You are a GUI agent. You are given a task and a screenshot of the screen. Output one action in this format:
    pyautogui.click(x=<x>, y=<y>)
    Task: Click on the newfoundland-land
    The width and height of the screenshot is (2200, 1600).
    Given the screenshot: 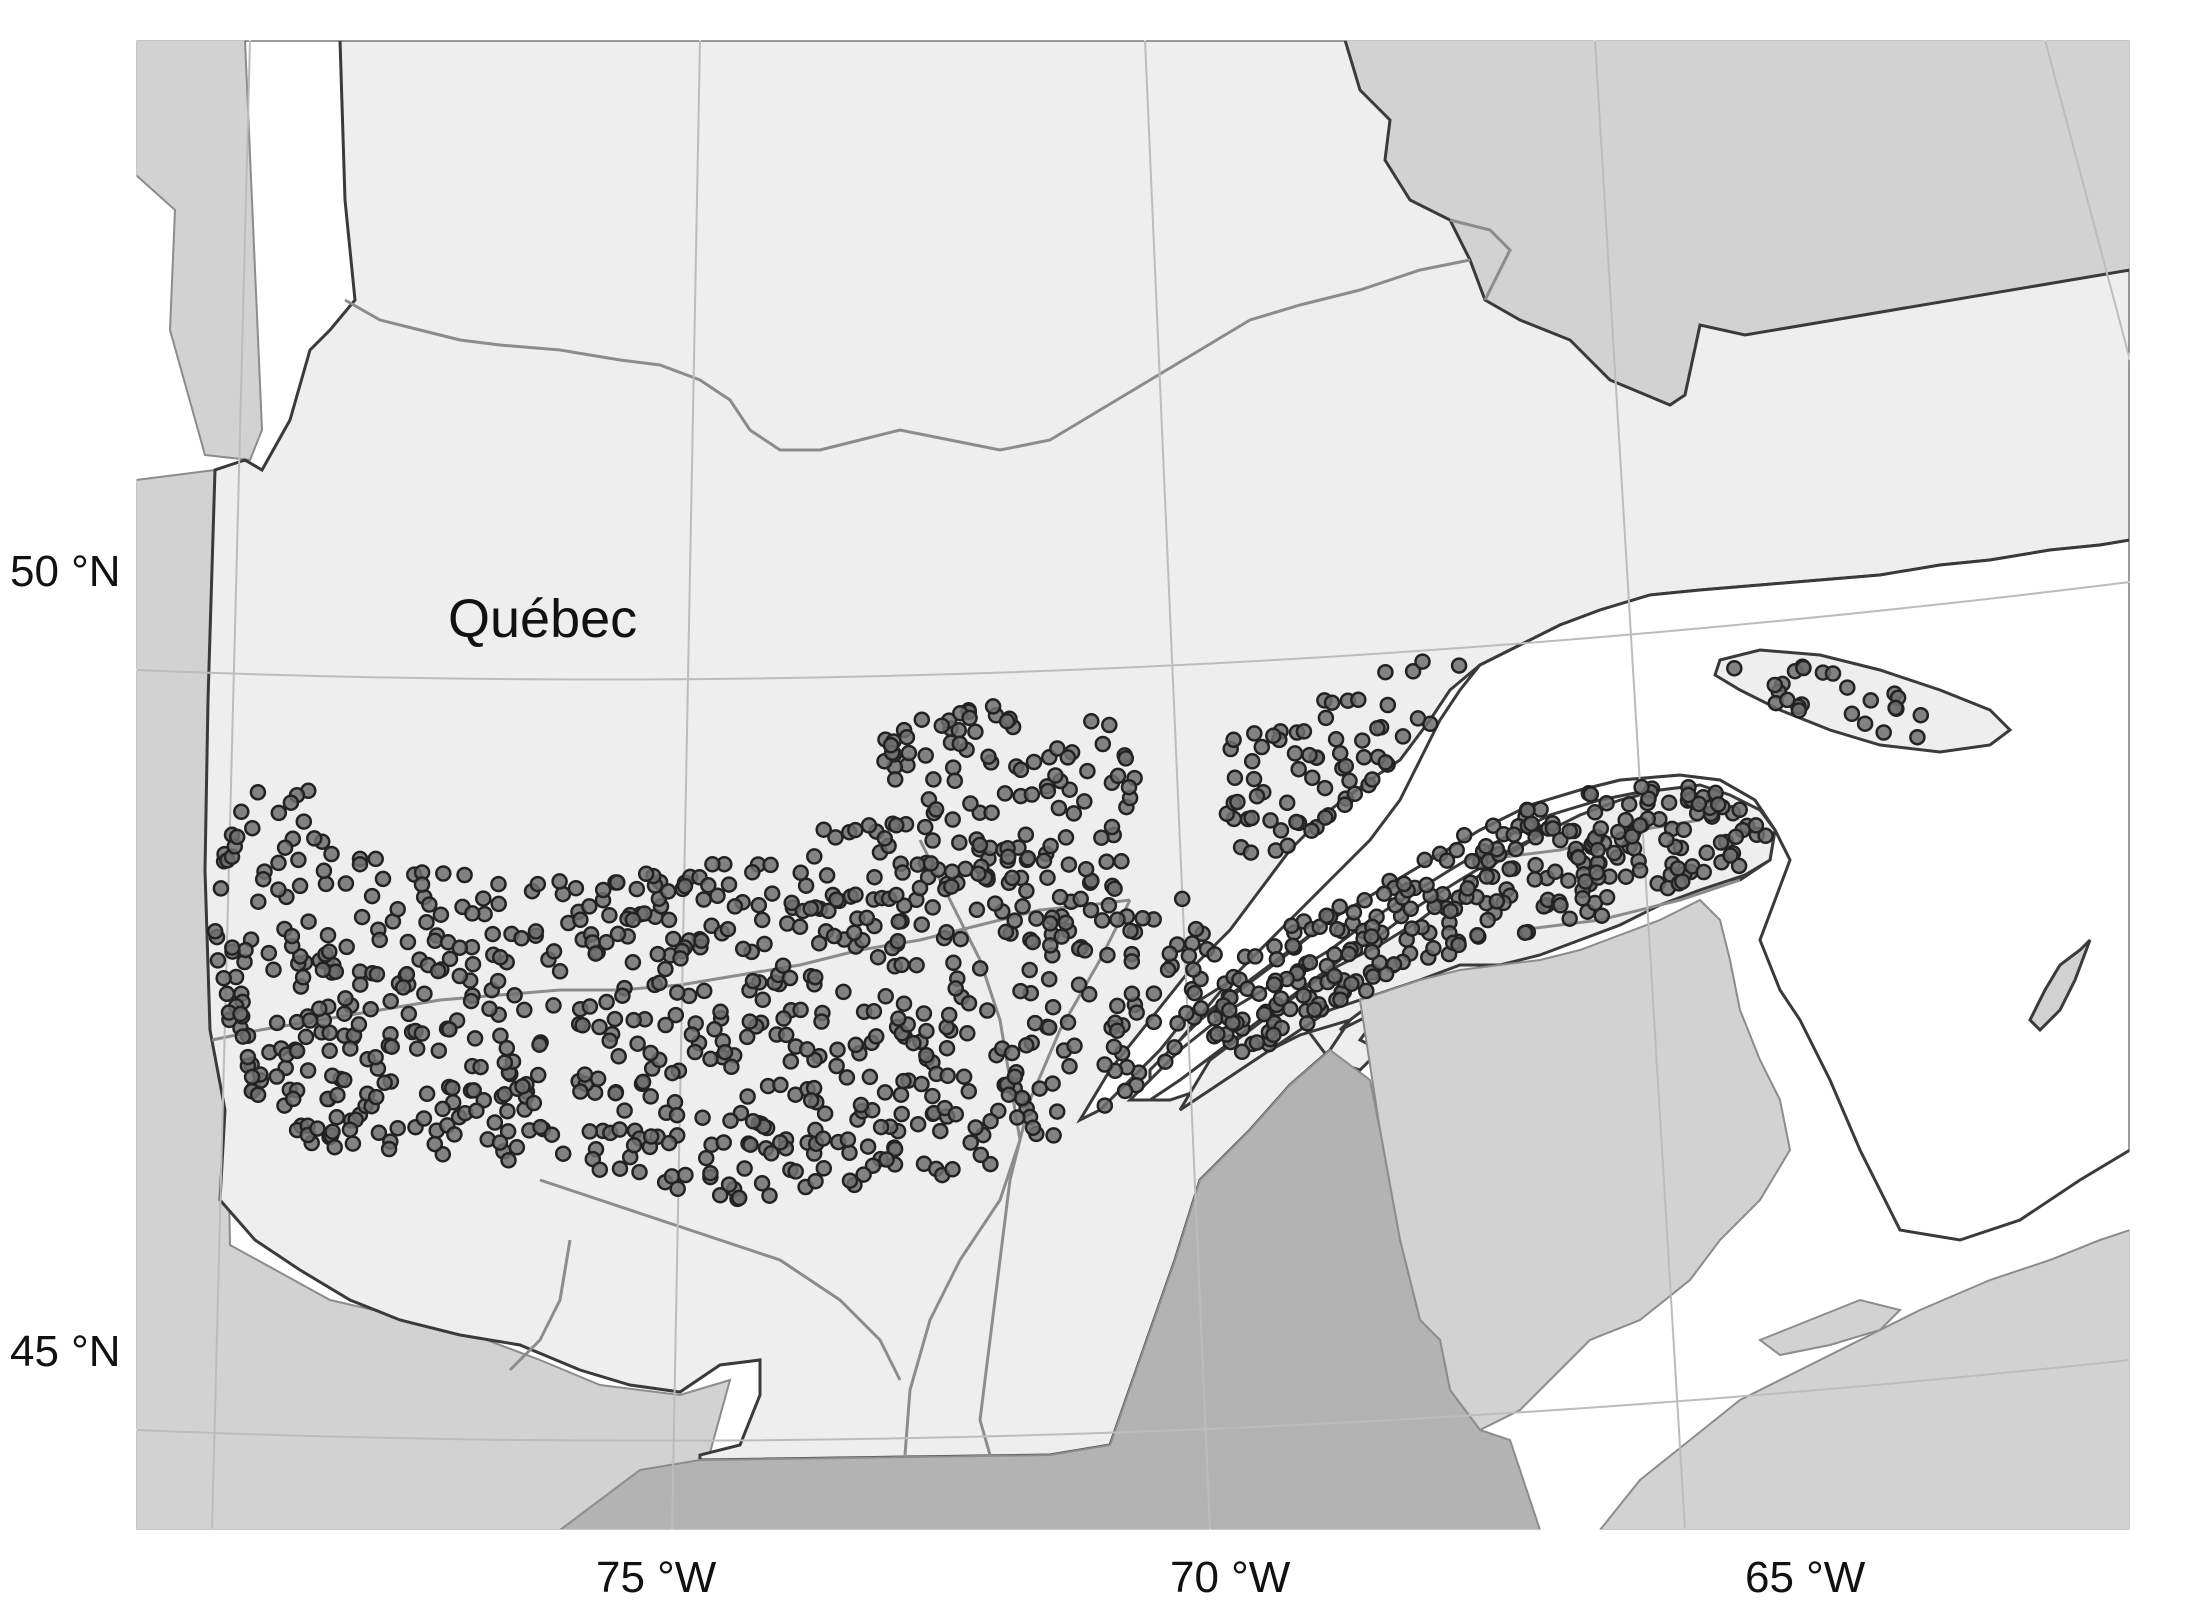 What is the action you would take?
    pyautogui.click(x=2060, y=985)
    